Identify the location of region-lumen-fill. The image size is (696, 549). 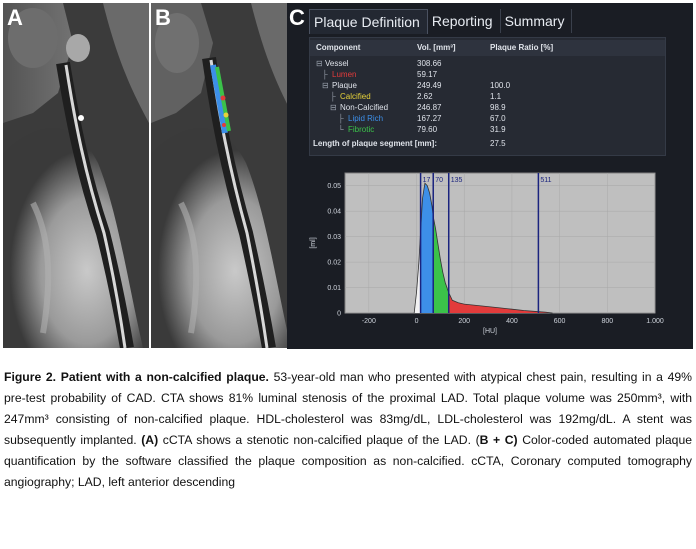
(417, 272).